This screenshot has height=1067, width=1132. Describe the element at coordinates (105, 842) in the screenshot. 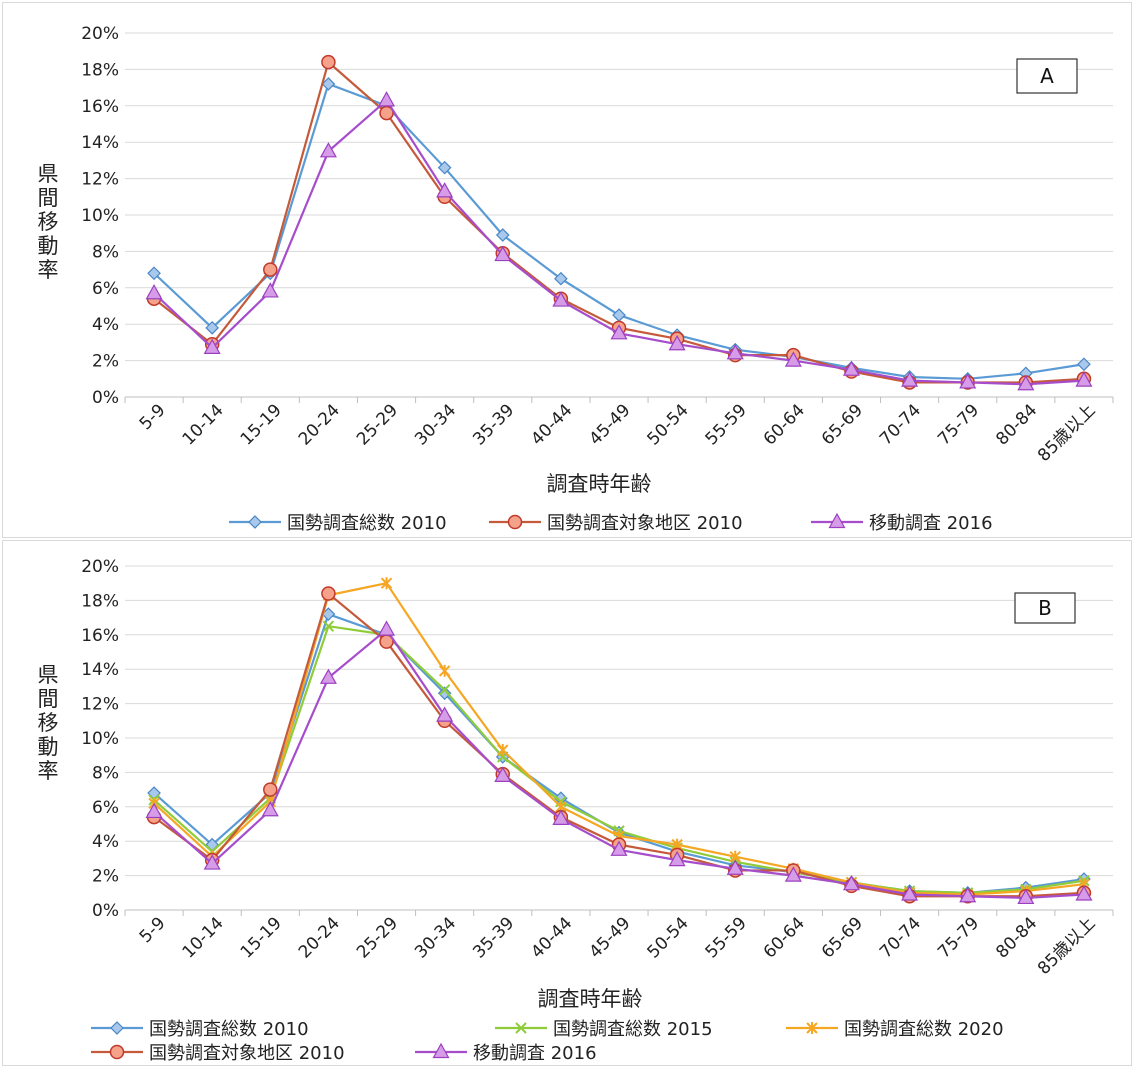

I see `y-tick-label: 4%` at that location.